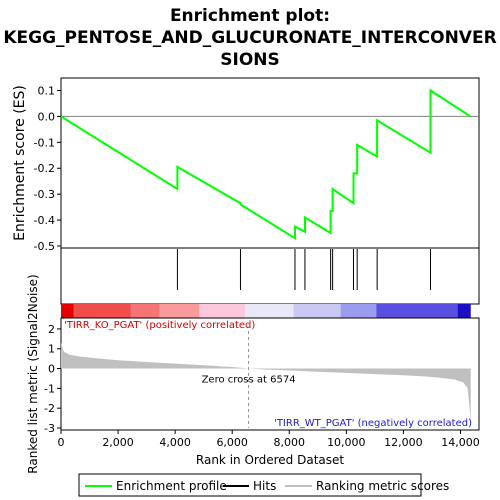 The height and width of the screenshot is (500, 500). I want to click on ranking-color-bar, so click(266, 311).